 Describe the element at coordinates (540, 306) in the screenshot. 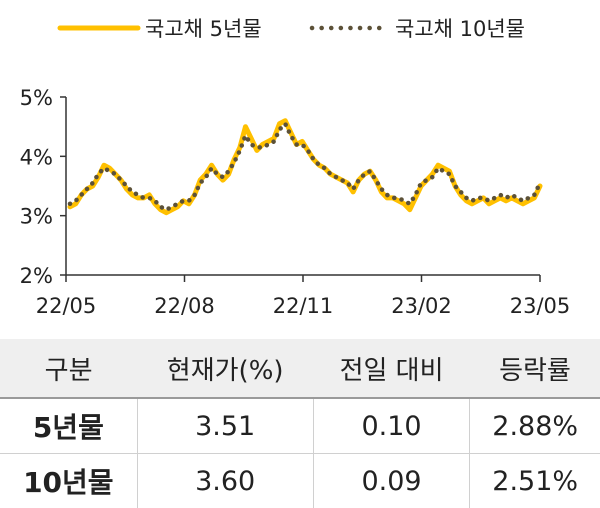

I see `x-tick-label: 23/05` at that location.